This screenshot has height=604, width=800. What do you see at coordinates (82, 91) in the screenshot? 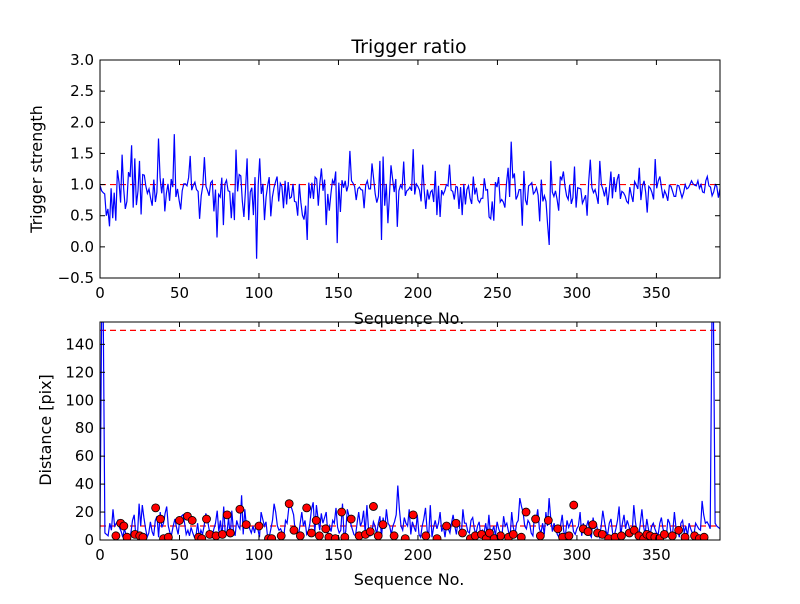
I see `y-tick-label: 2.5` at bounding box center [82, 91].